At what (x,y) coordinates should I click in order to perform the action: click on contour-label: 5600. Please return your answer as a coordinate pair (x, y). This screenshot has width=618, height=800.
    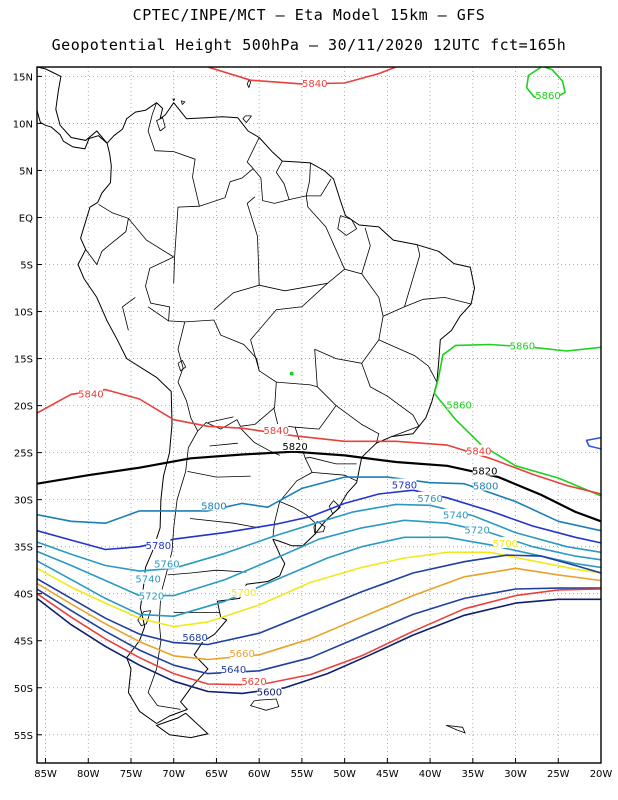
    Looking at the image, I should click on (269, 693).